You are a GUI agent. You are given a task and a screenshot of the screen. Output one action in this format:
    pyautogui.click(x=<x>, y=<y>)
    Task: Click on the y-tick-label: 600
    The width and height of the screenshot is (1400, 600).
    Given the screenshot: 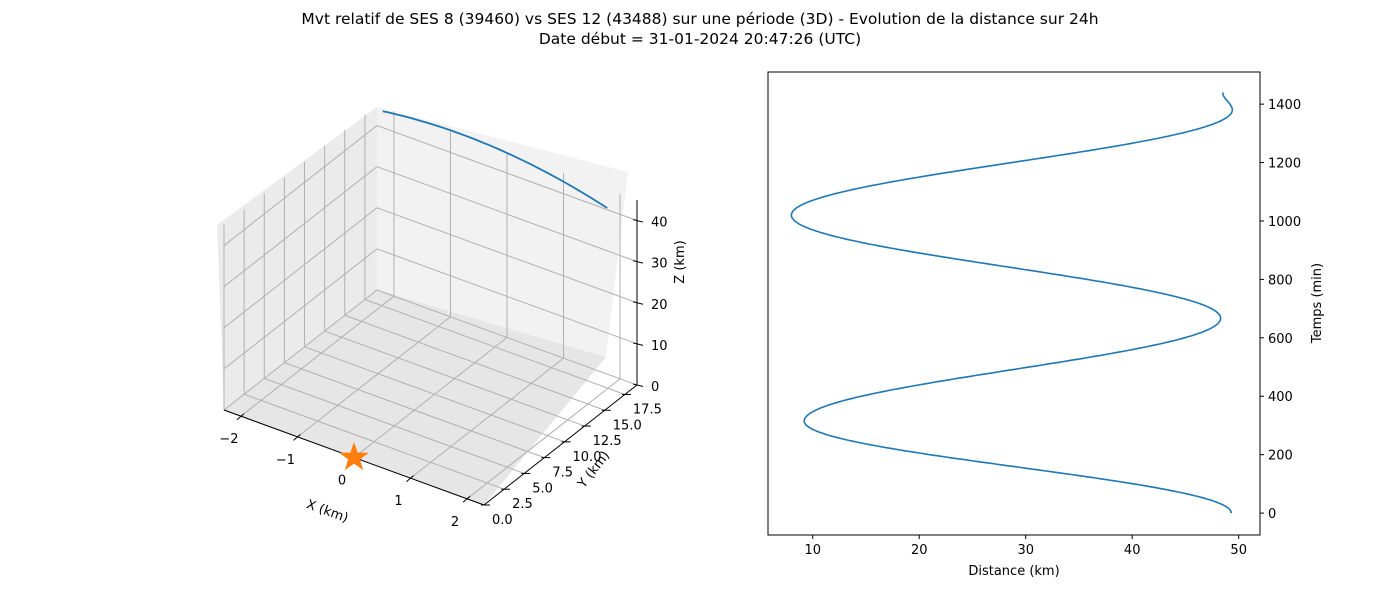 What is the action you would take?
    pyautogui.click(x=1280, y=339)
    